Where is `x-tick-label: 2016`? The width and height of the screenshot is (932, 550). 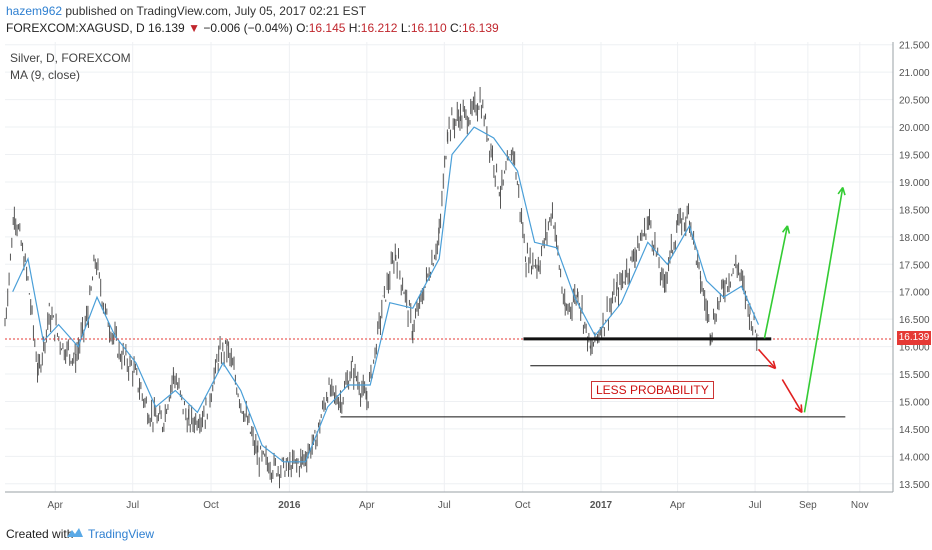
x-tick-label: 2016 is located at coordinates (289, 505).